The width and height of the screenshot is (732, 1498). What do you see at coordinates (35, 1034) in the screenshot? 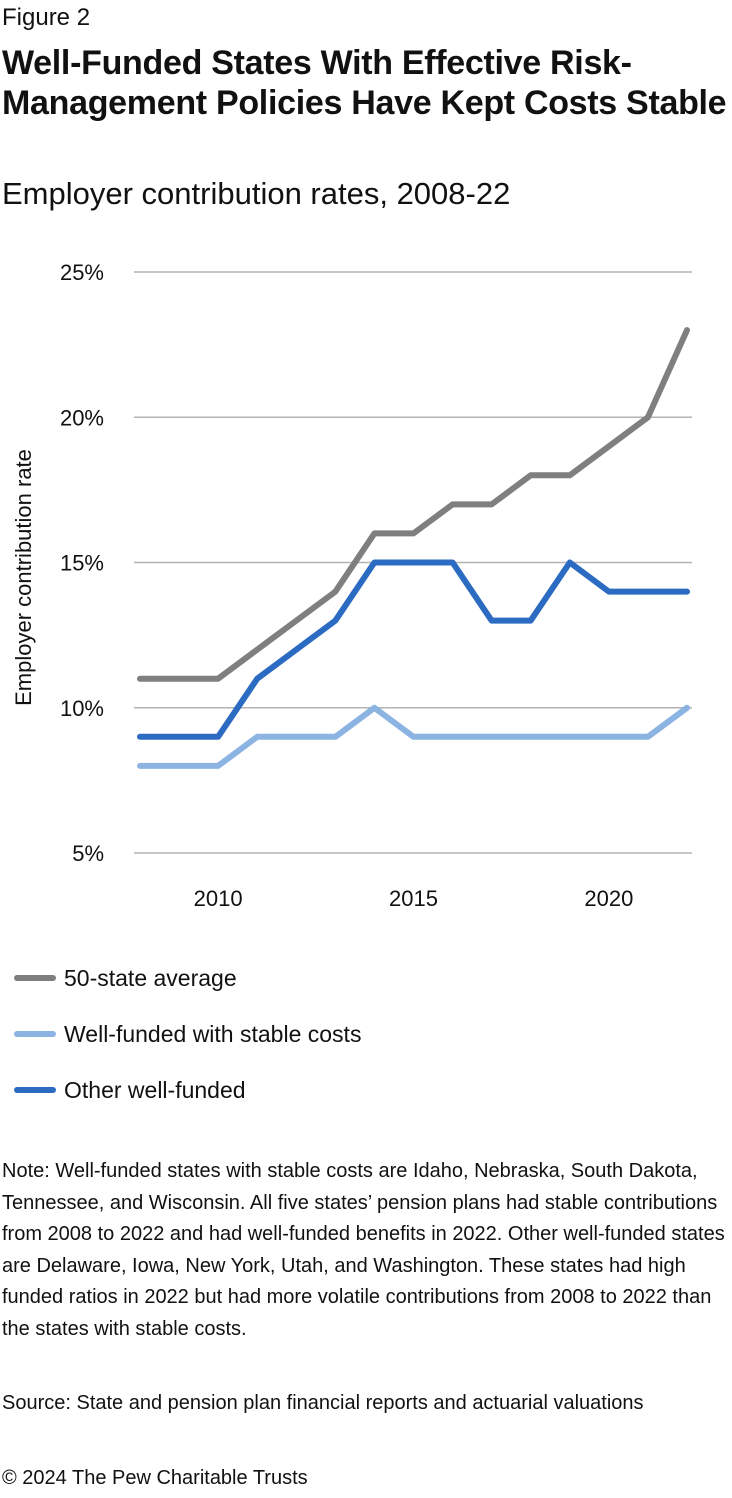
I see `legend-swatch-stable-costs` at bounding box center [35, 1034].